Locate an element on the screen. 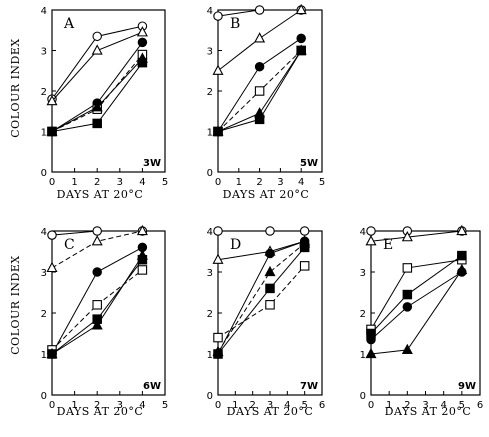  age-label: 9W is located at coordinates (467, 386).